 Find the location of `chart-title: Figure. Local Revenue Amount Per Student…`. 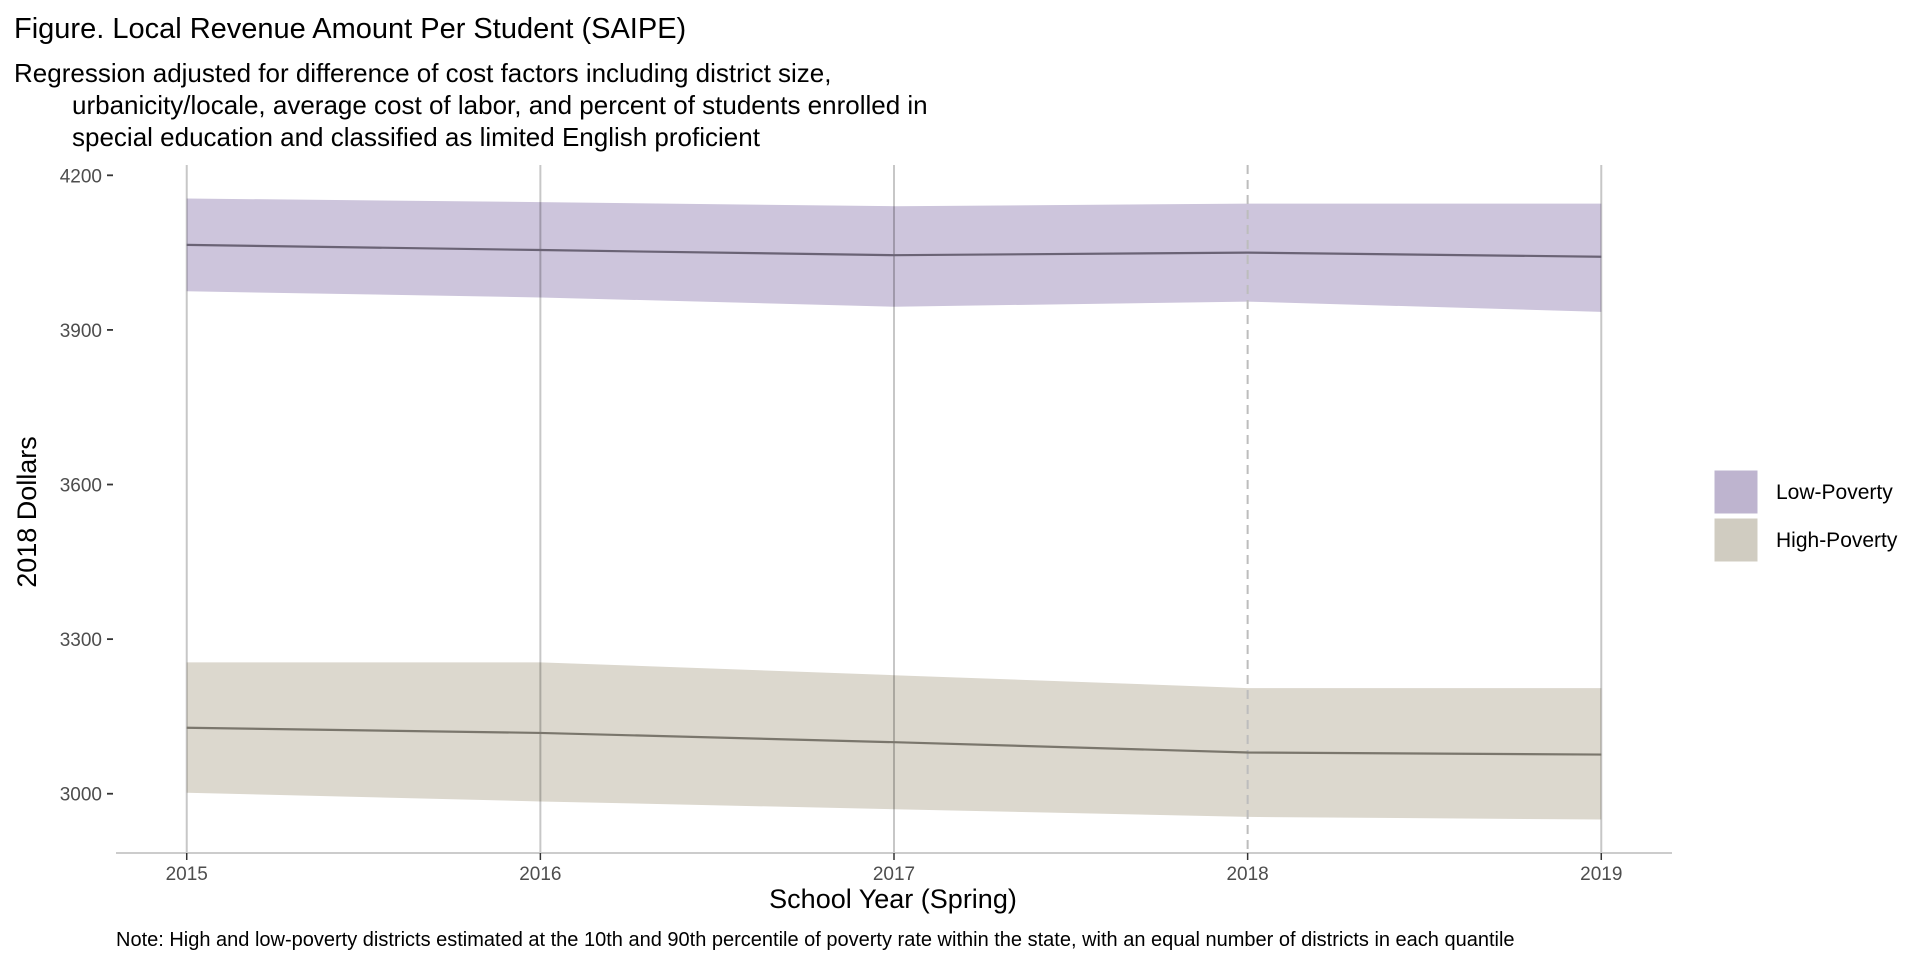

chart-title: Figure. Local Revenue Amount Per Student… is located at coordinates (350, 29).